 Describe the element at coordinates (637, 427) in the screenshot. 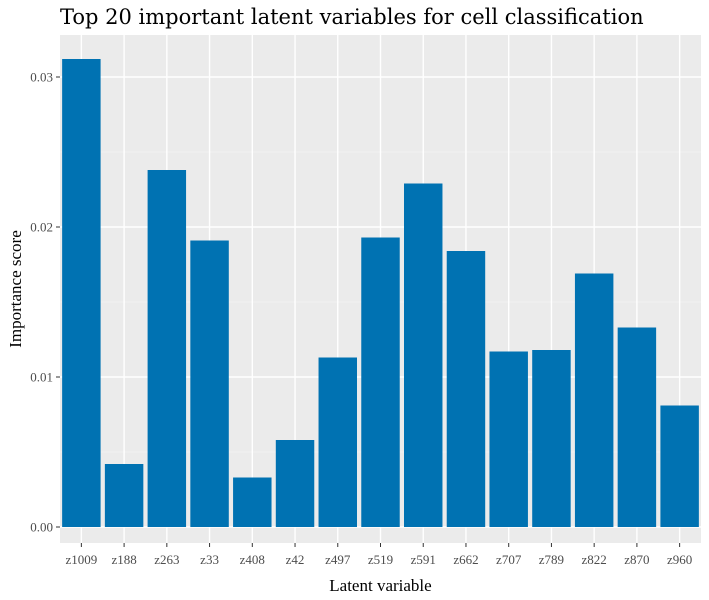

I see `bar-z870` at that location.